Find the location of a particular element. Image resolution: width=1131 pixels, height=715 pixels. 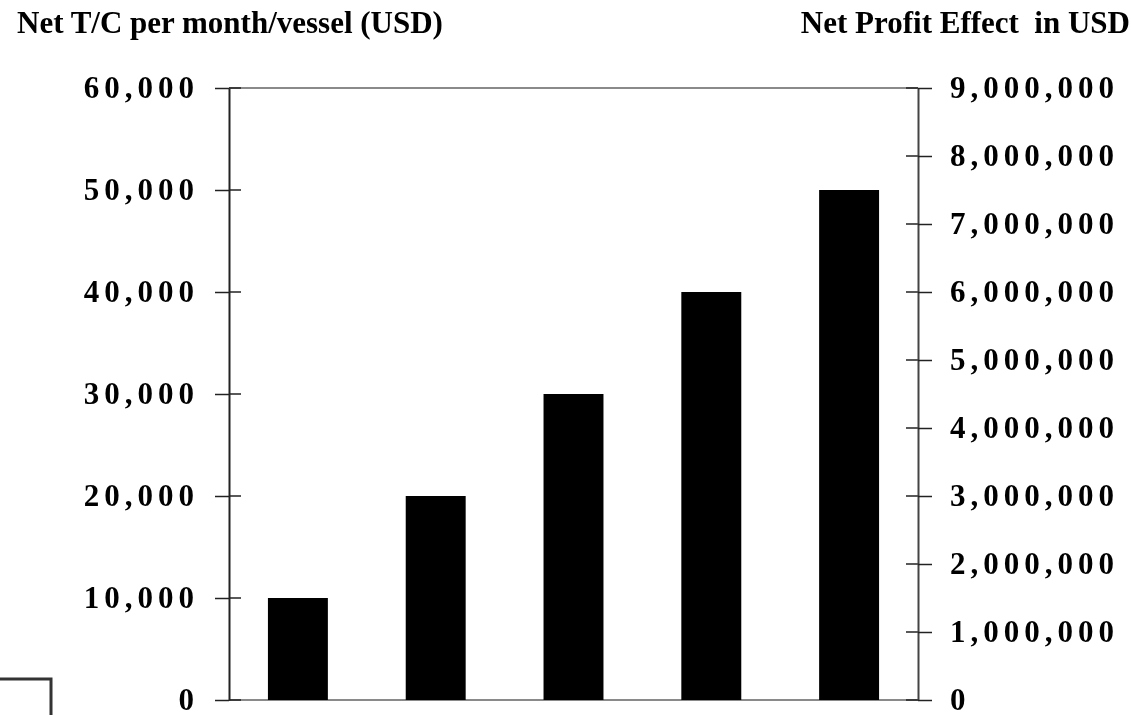

y2-tick-label: 4,000,000 is located at coordinates (1034, 428).